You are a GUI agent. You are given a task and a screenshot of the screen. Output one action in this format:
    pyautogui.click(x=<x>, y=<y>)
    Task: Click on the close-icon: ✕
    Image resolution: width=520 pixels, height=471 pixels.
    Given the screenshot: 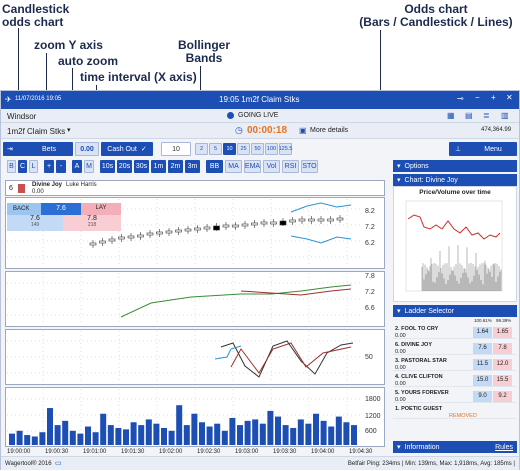 What is the action you would take?
    pyautogui.click(x=509, y=97)
    